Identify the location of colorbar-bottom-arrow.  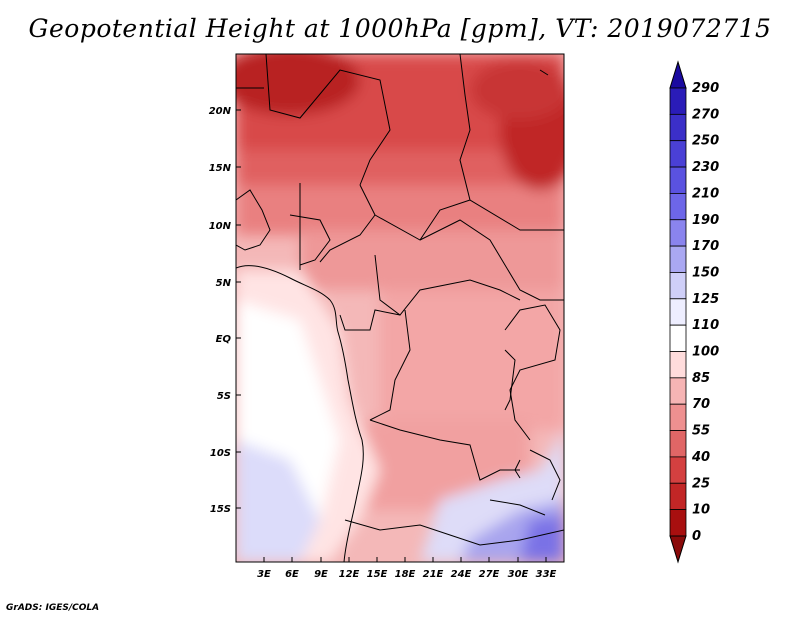
(678, 549).